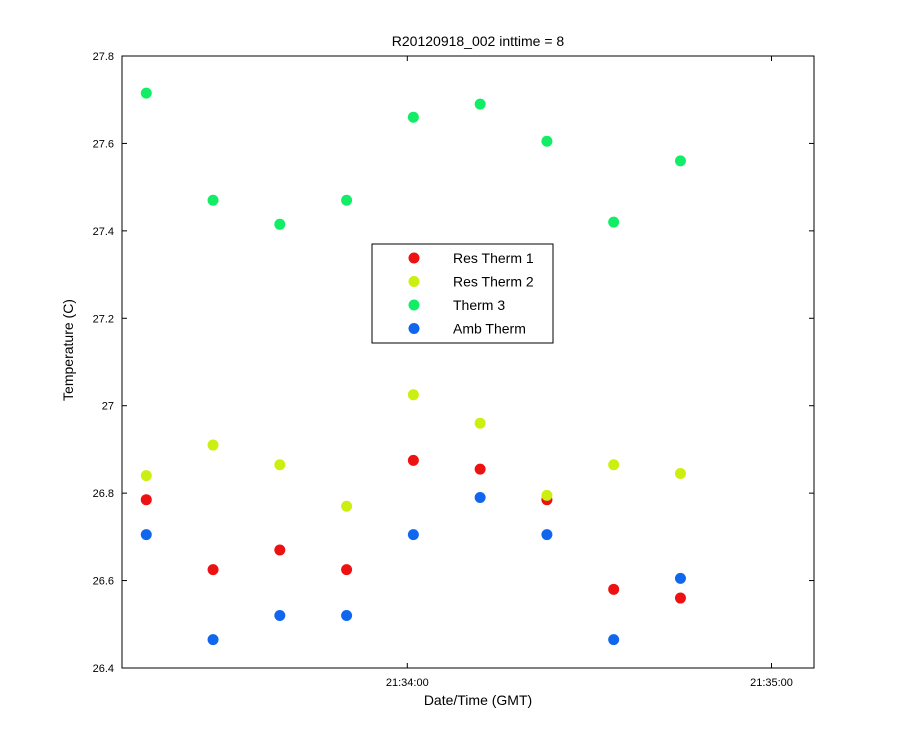  What do you see at coordinates (479, 305) in the screenshot?
I see `legend-label-therm-3: Therm 3` at bounding box center [479, 305].